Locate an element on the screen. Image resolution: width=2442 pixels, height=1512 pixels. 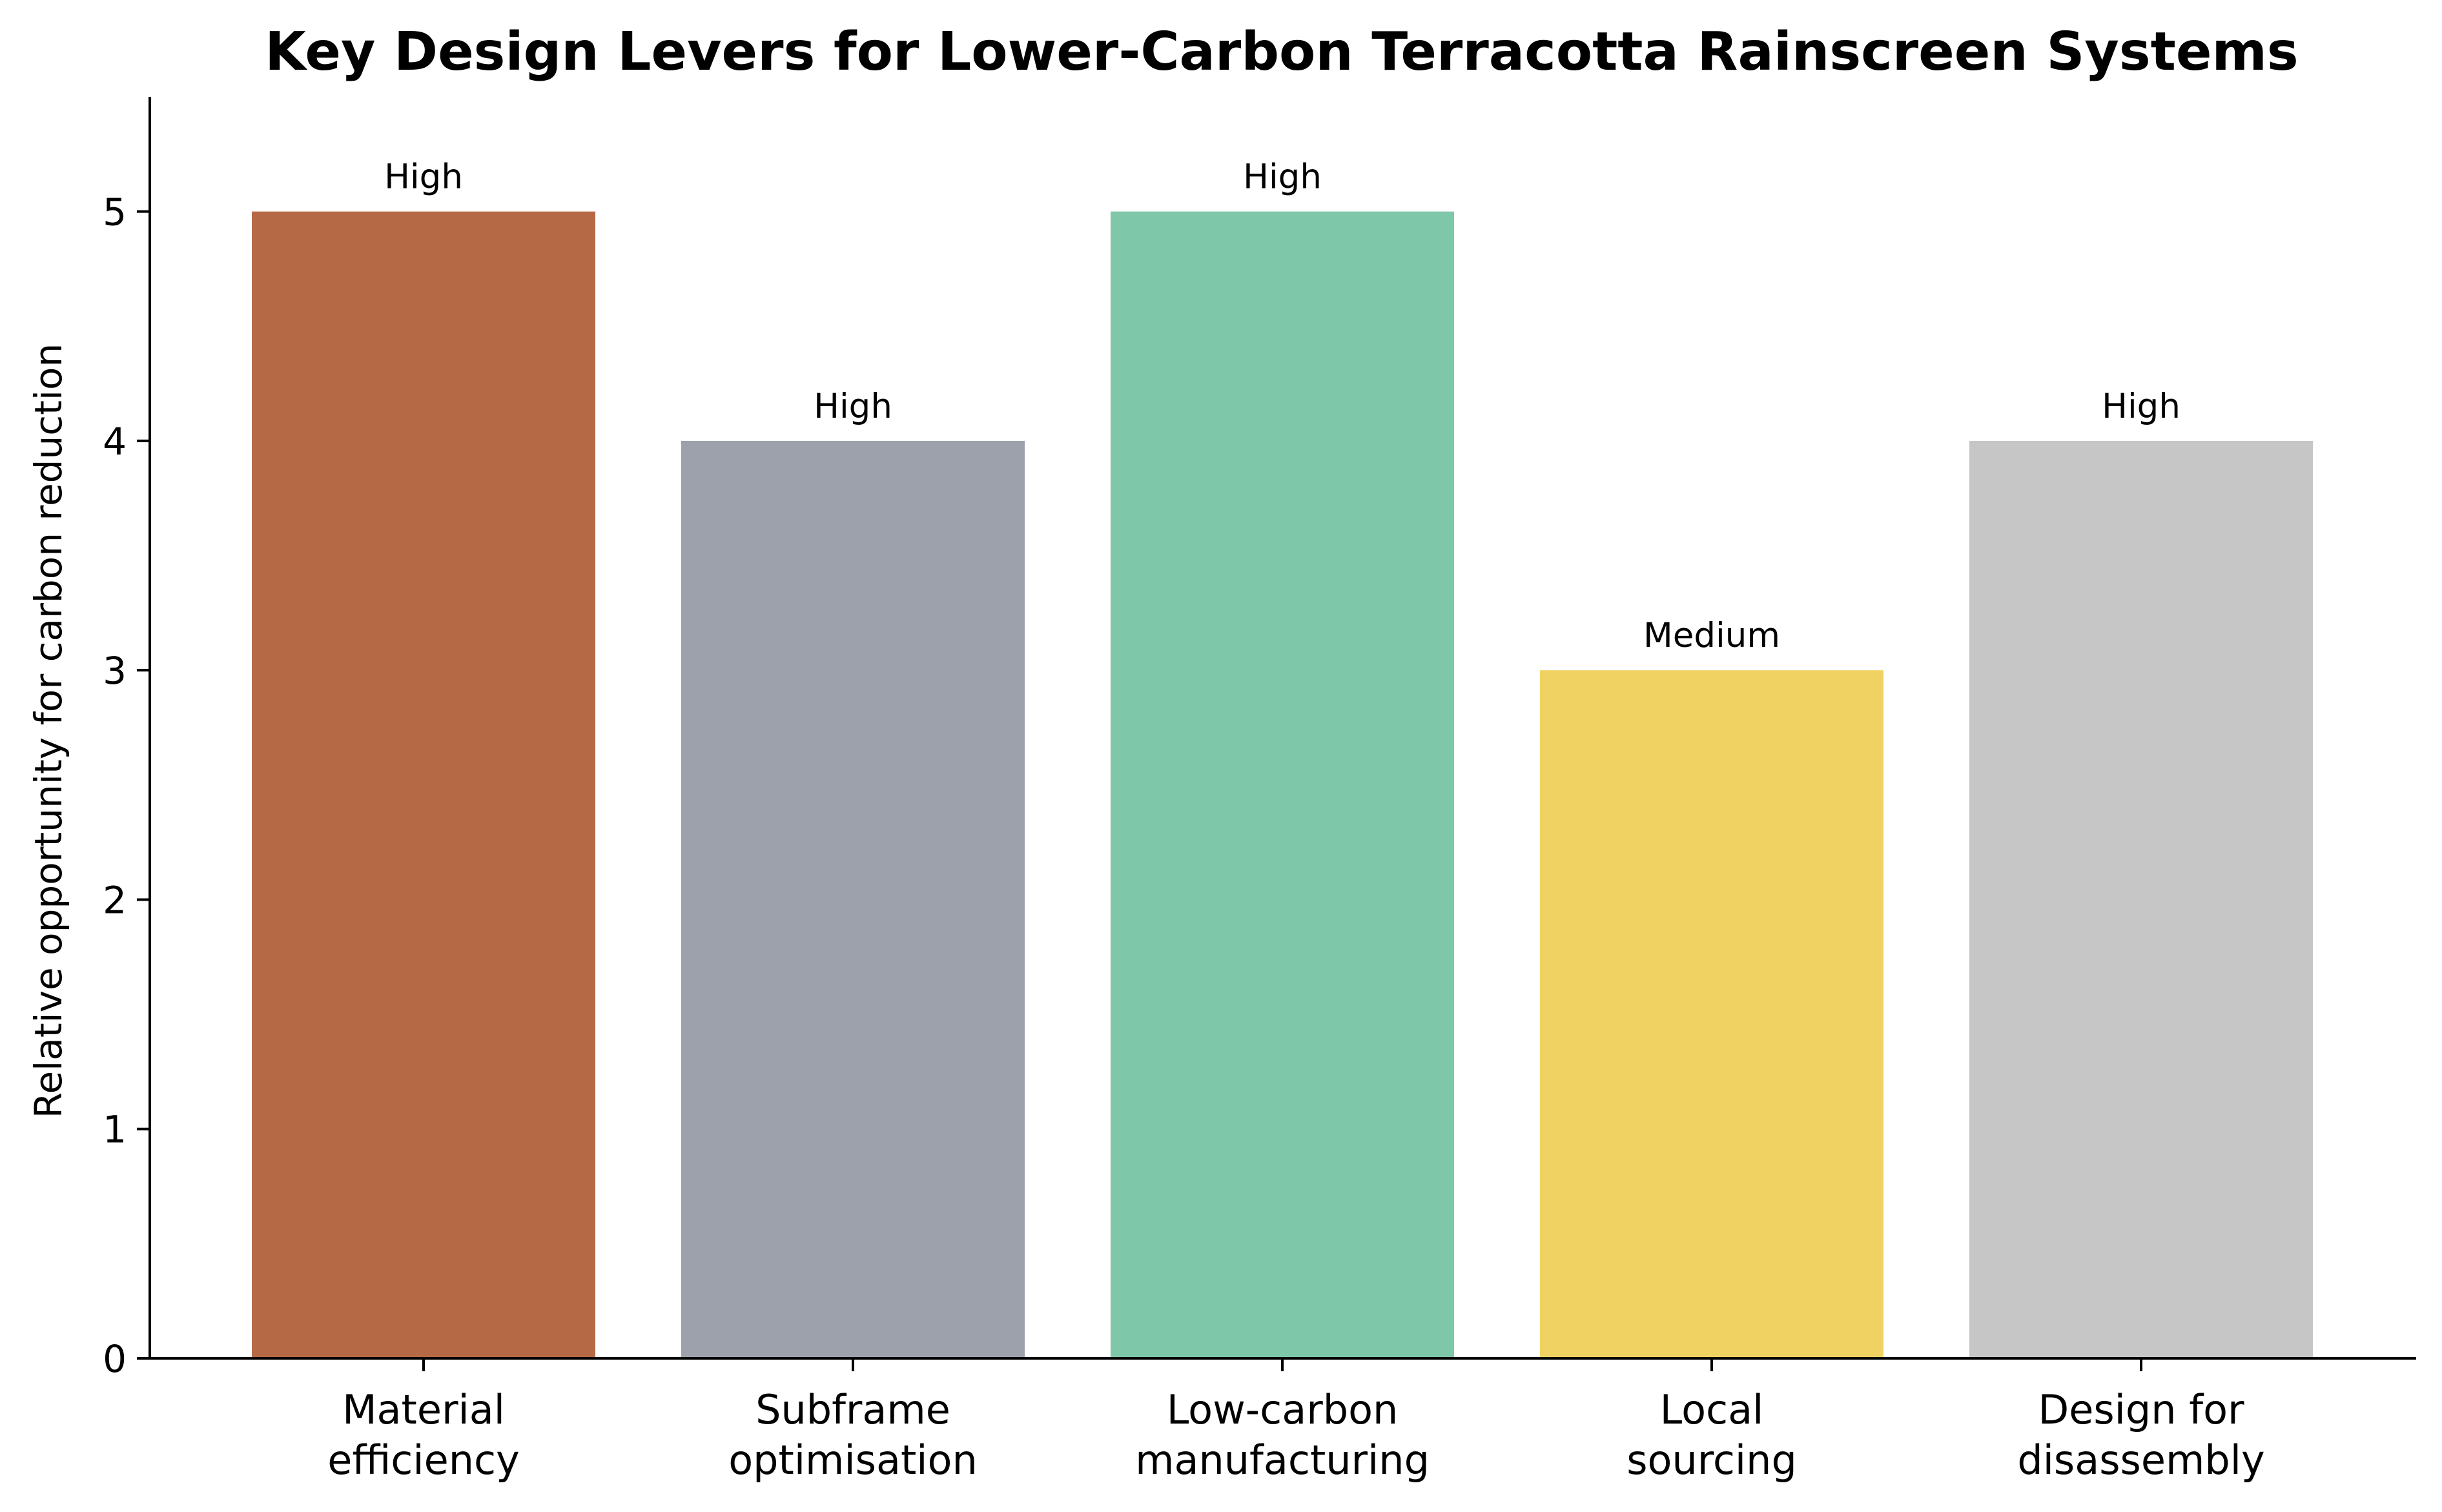
x-tick-label: Material is located at coordinates (424, 1409).